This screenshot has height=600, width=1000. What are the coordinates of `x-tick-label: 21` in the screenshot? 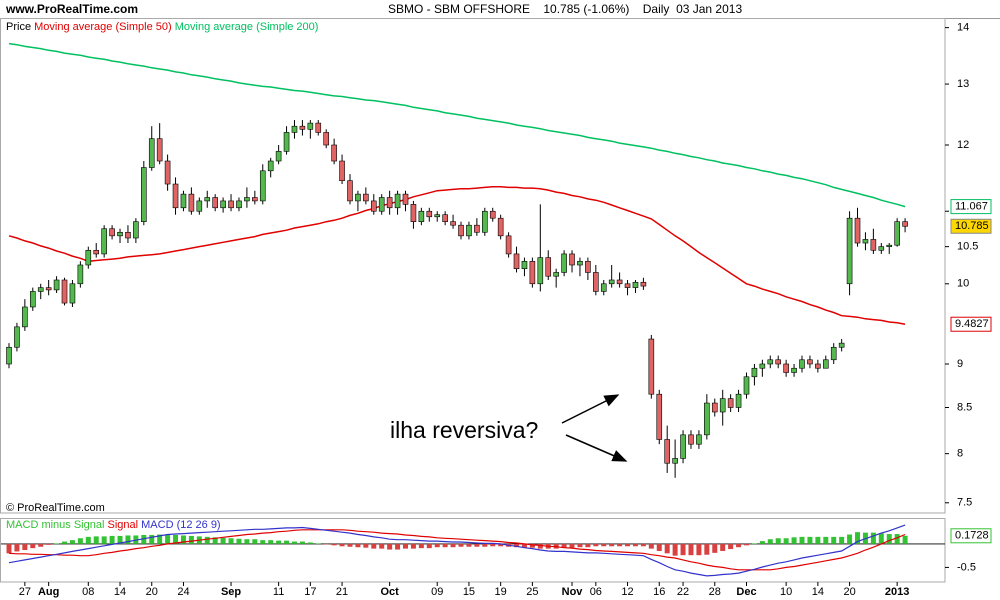 It's located at (342, 592).